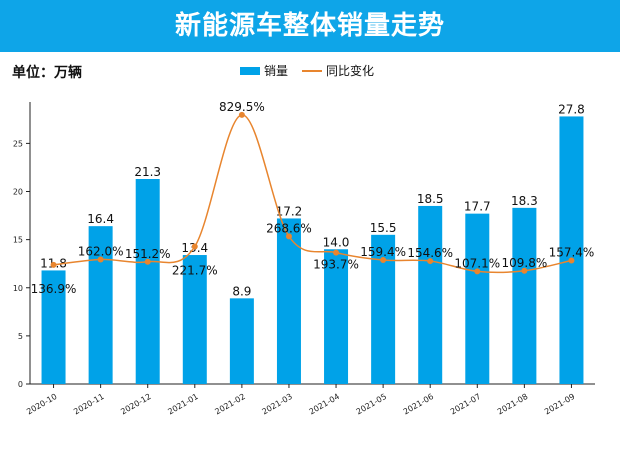  Describe the element at coordinates (324, 404) in the screenshot. I see `x-tick-label: 2021-04` at that location.